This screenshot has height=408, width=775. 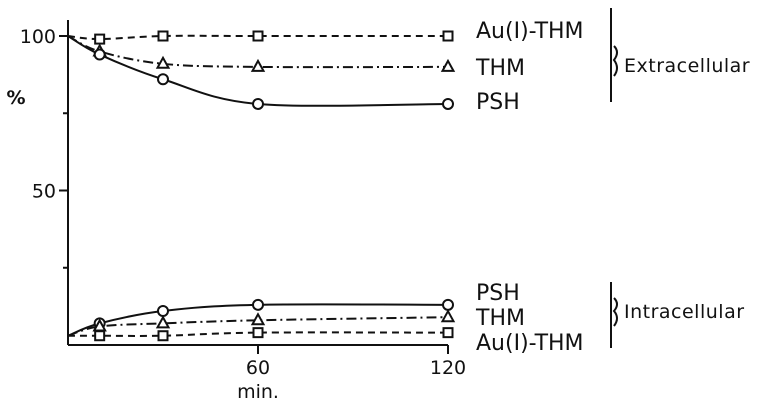 I want to click on series-line-thm, so click(x=258, y=326).